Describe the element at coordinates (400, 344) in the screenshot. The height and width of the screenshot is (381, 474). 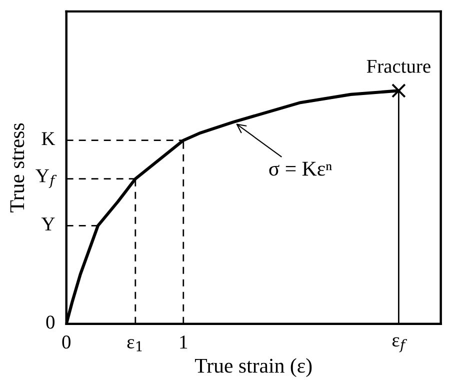
I see `x-tick-label: ε$_{f}$` at that location.